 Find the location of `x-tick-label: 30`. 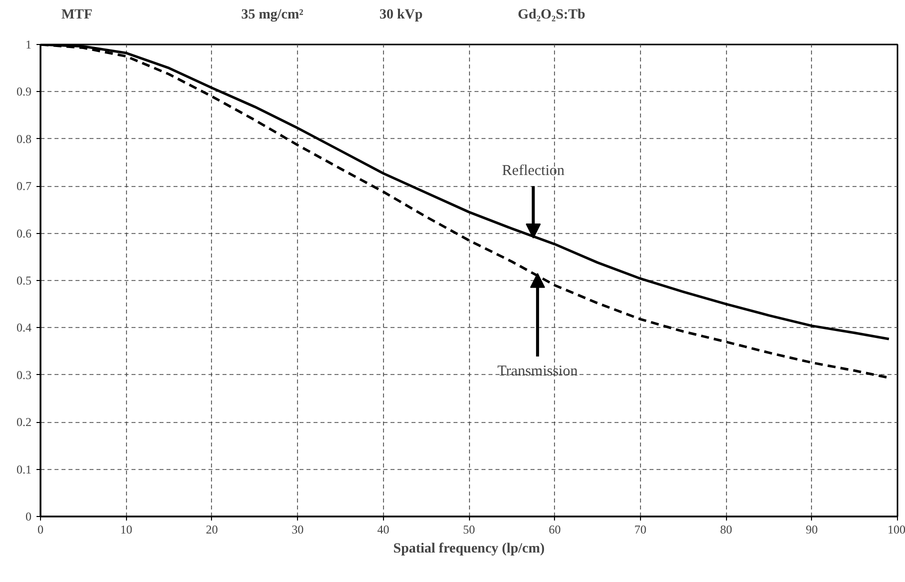

x-tick-label: 30 is located at coordinates (298, 529).